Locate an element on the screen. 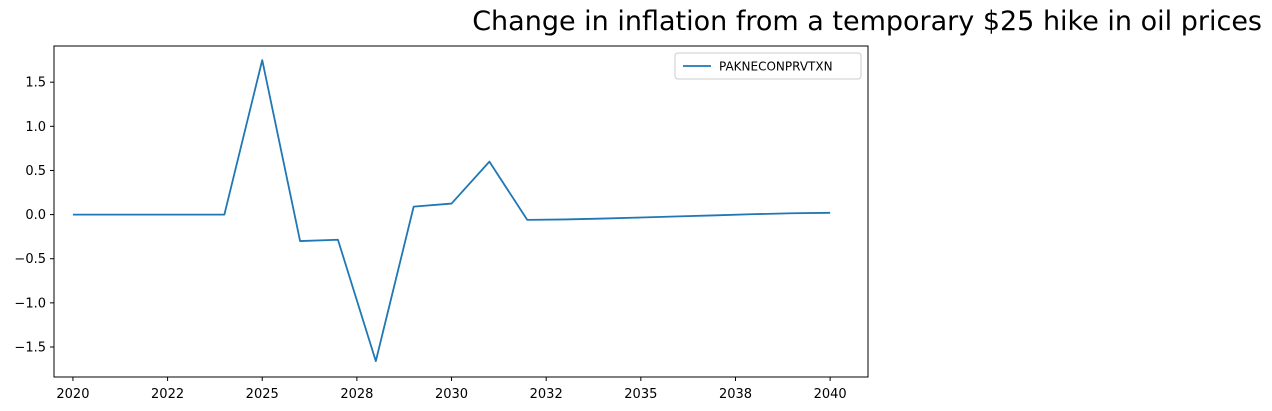 This screenshot has height=411, width=1272. y-tick-label: −0.5 is located at coordinates (30, 259).